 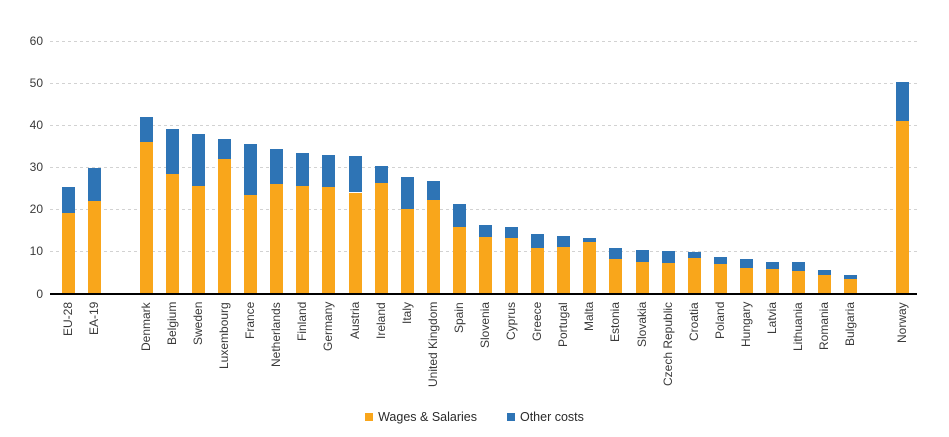 What do you see at coordinates (563, 324) in the screenshot?
I see `x-axis-label-portugal: Portugal` at bounding box center [563, 324].